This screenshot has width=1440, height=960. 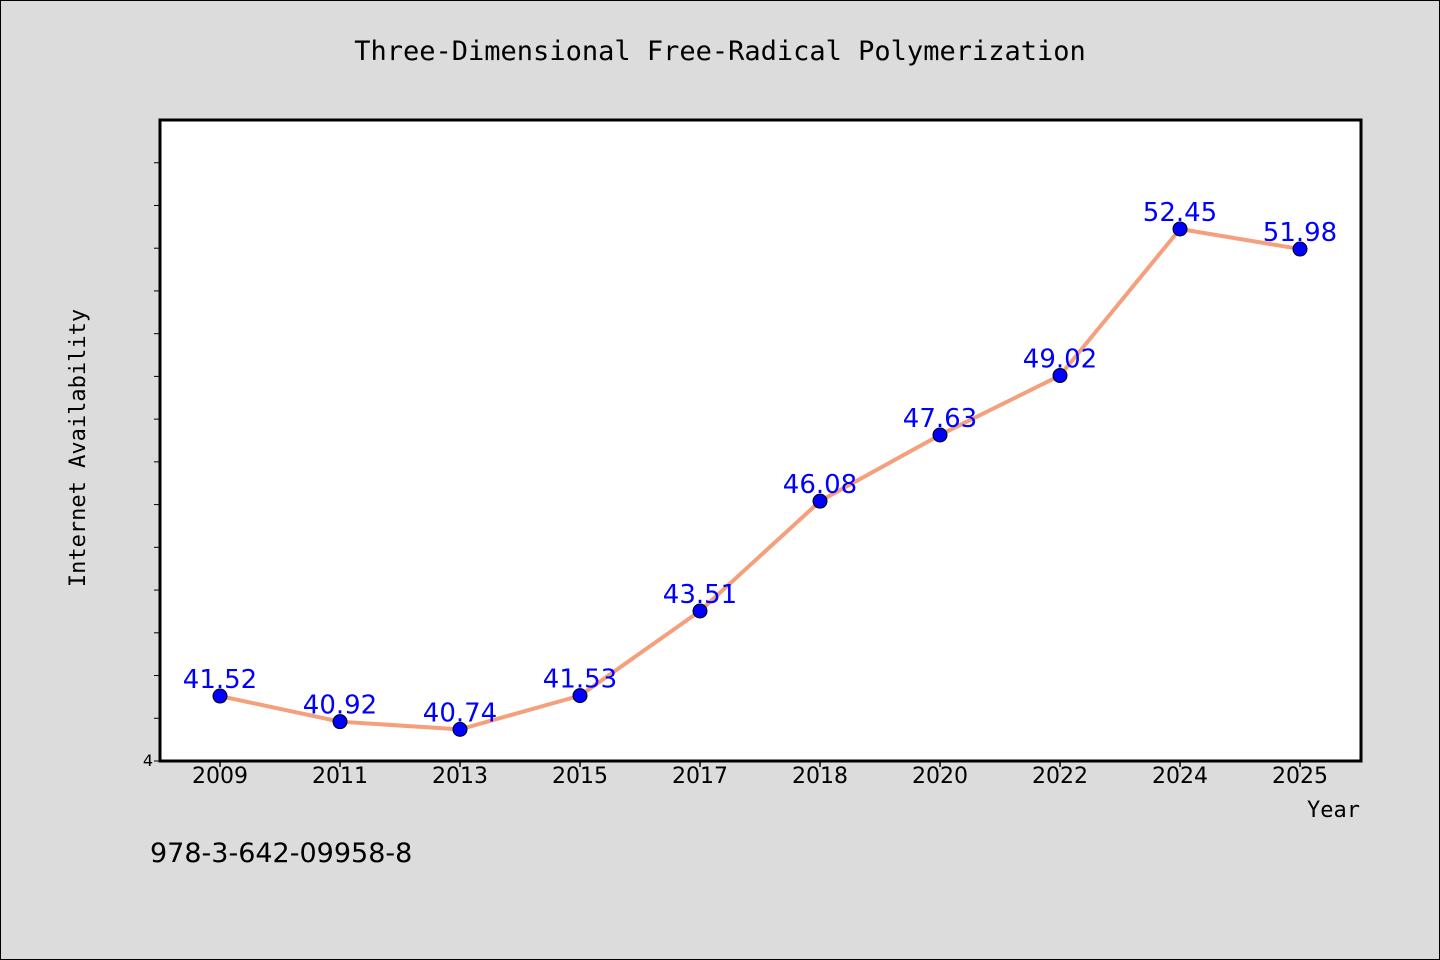 I want to click on data-label: 52.45, so click(x=1180, y=213).